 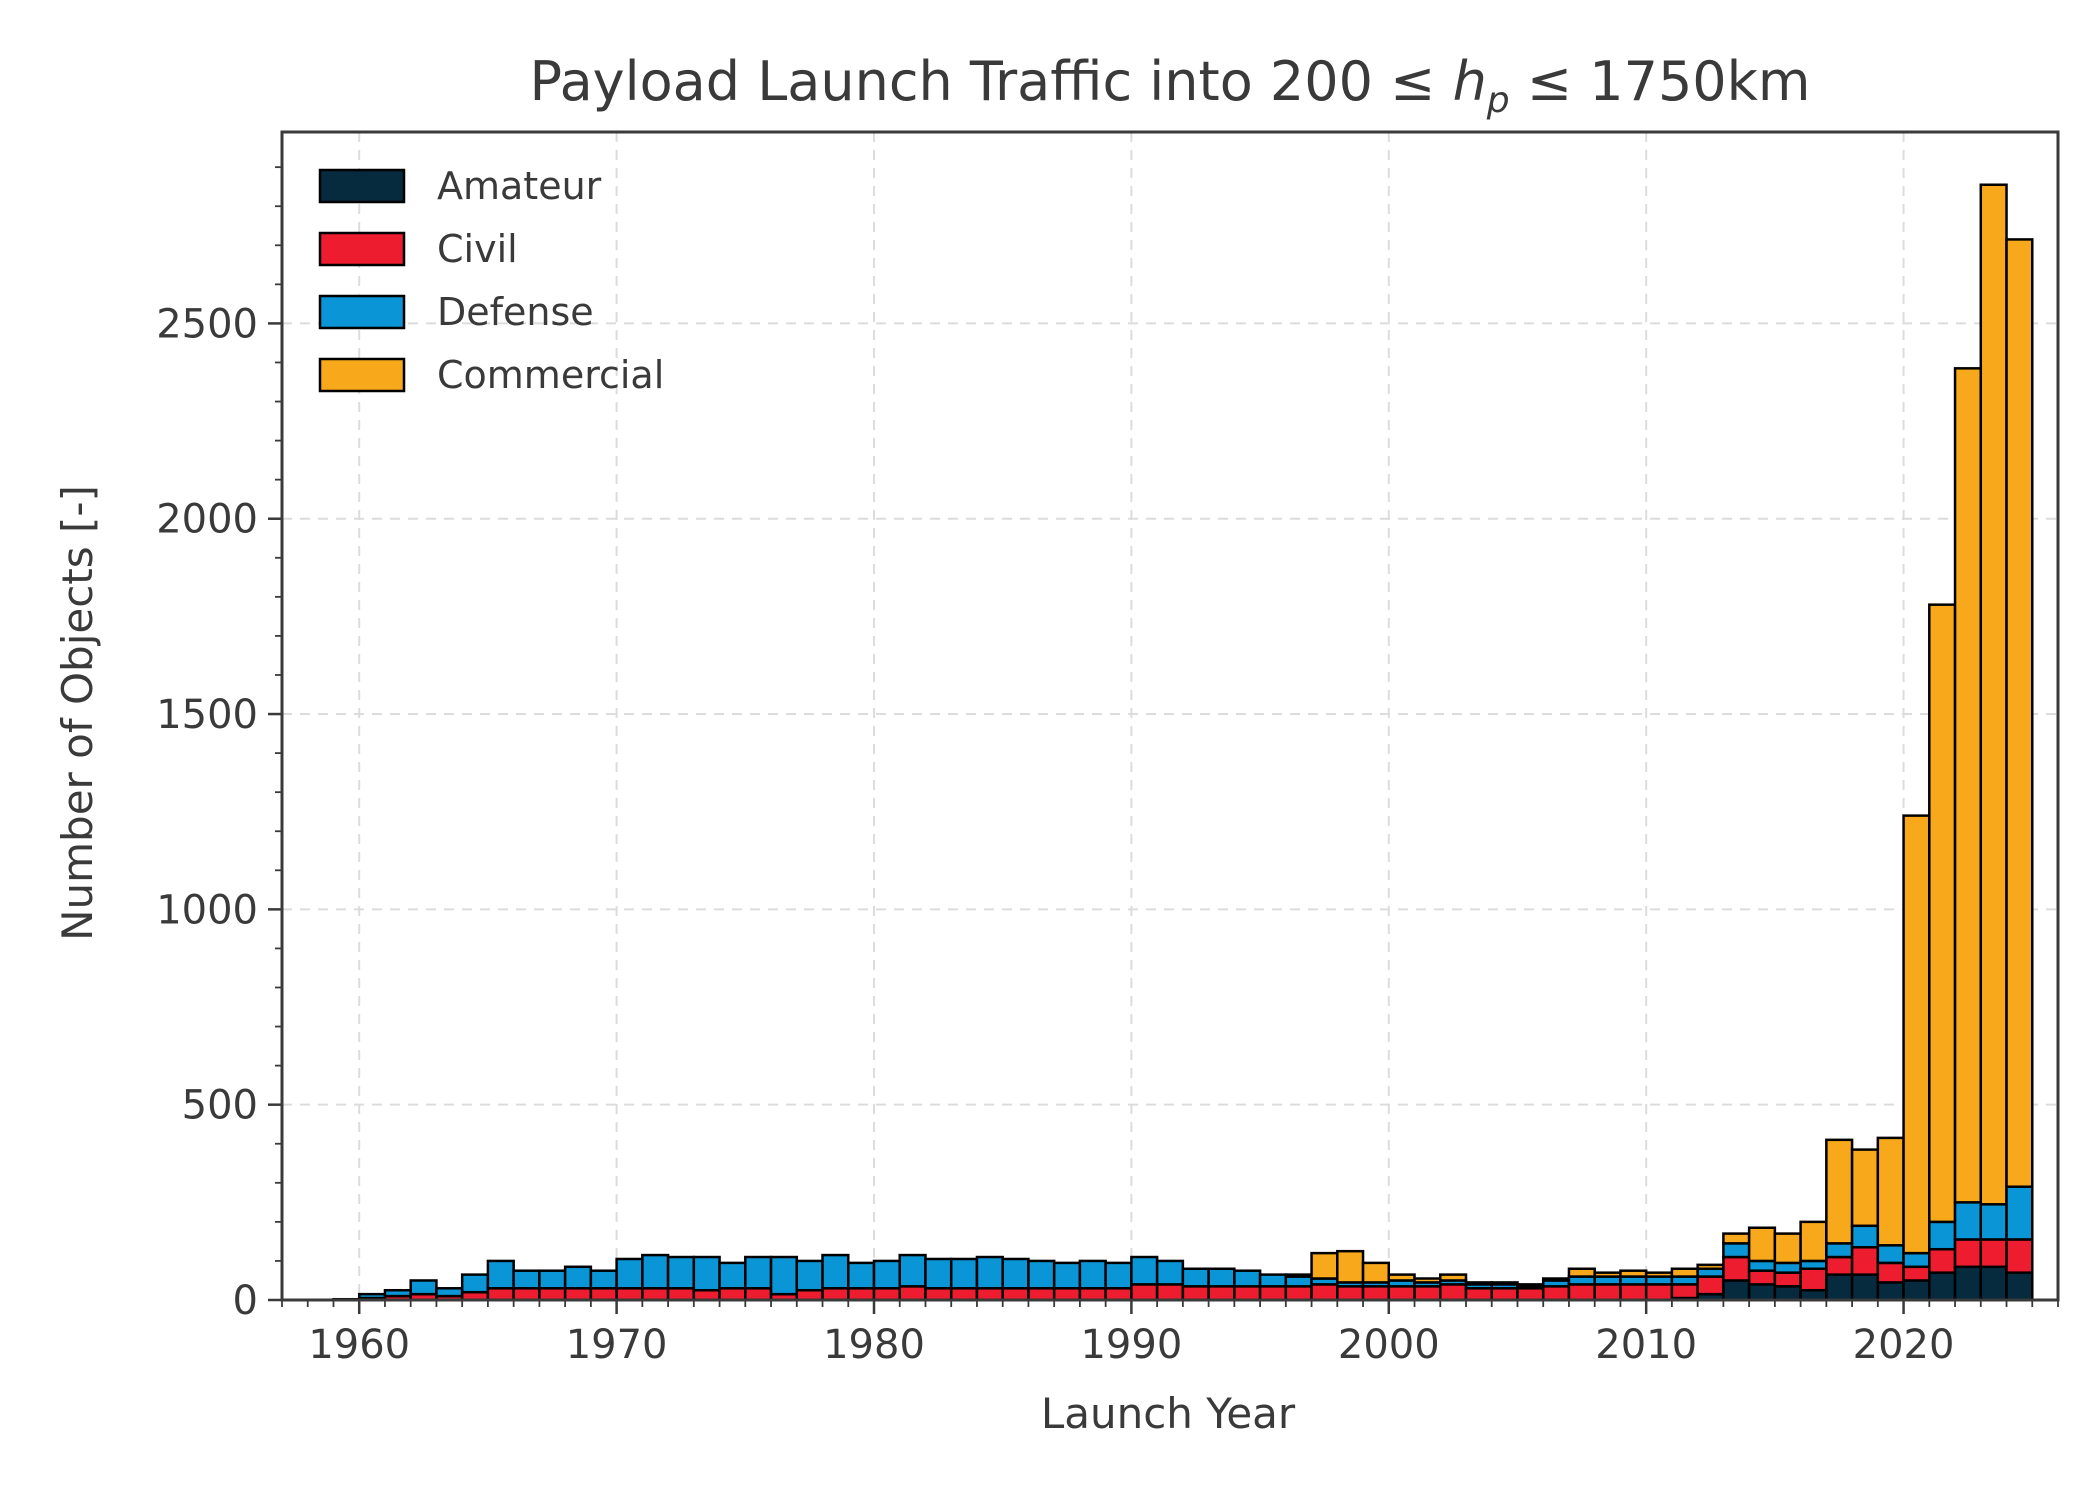 I want to click on bar-civil-2005, so click(x=1530, y=1294).